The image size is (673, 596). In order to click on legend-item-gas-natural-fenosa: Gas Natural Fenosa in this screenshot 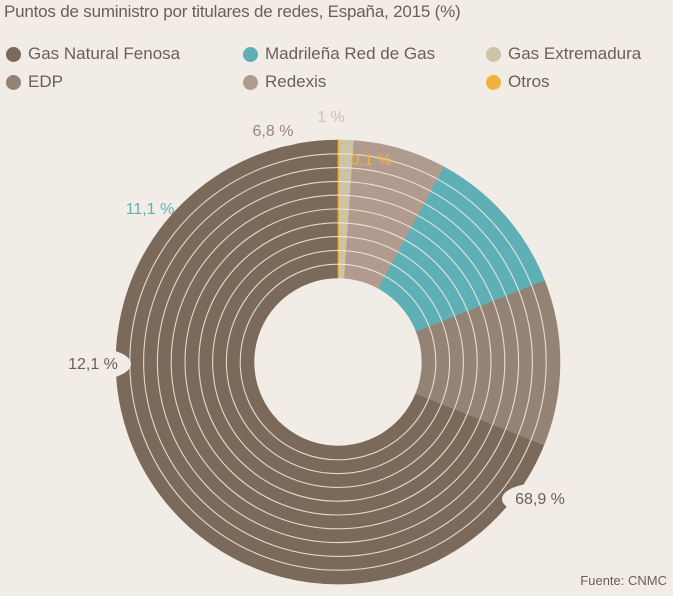, I will do `click(93, 54)`.